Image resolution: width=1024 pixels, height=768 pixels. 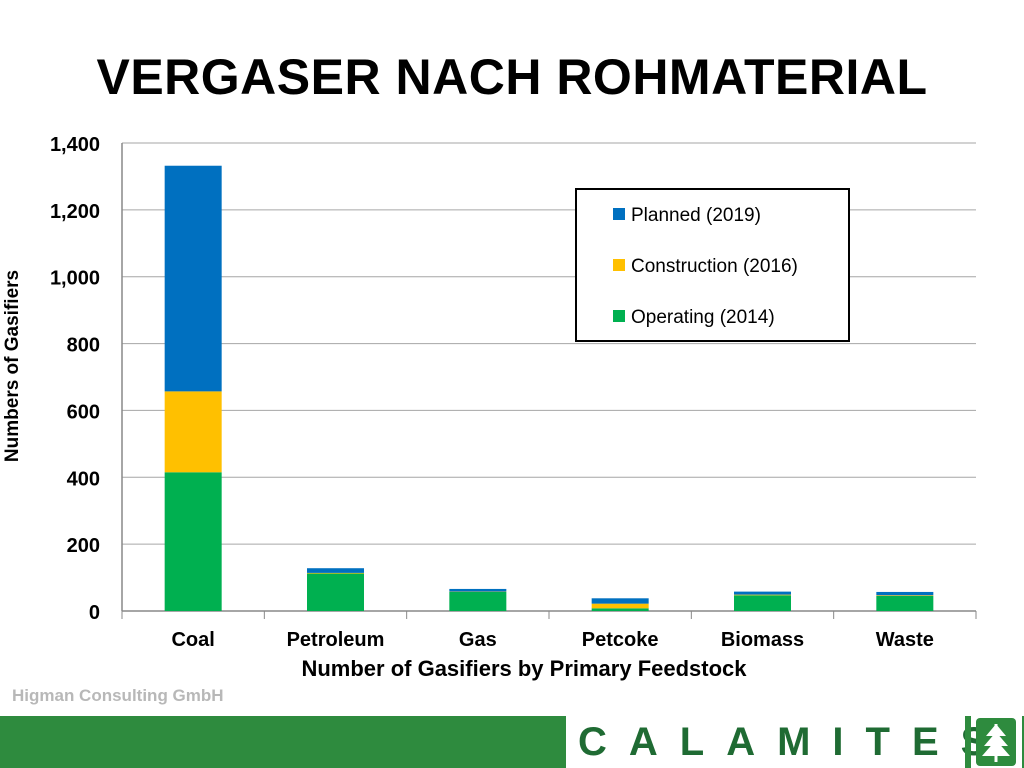 What do you see at coordinates (83, 346) in the screenshot?
I see `y-tick-label: 800` at bounding box center [83, 346].